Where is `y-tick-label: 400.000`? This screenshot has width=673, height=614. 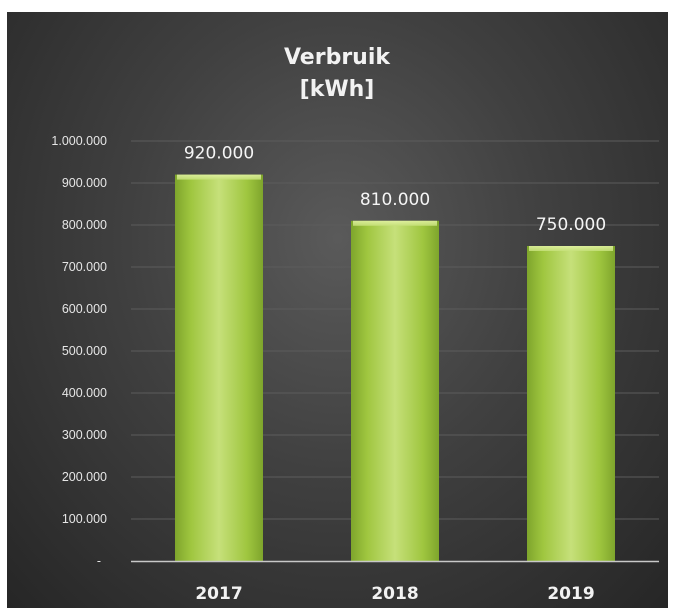 y-tick-label: 400.000 is located at coordinates (84, 393).